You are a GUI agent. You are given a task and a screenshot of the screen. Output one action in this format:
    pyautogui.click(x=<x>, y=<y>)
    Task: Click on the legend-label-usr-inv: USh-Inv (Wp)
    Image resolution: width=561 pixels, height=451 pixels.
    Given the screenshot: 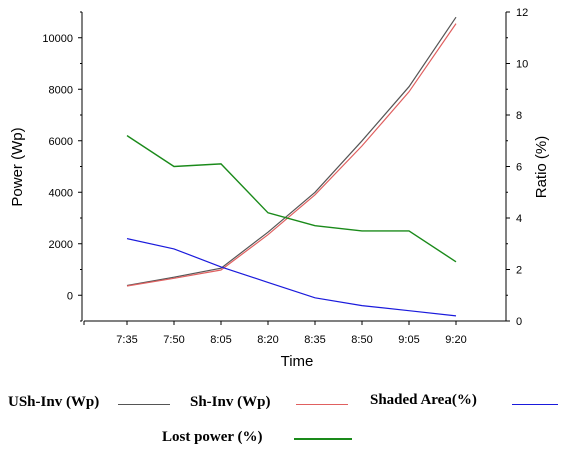 What is the action you would take?
    pyautogui.click(x=54, y=402)
    